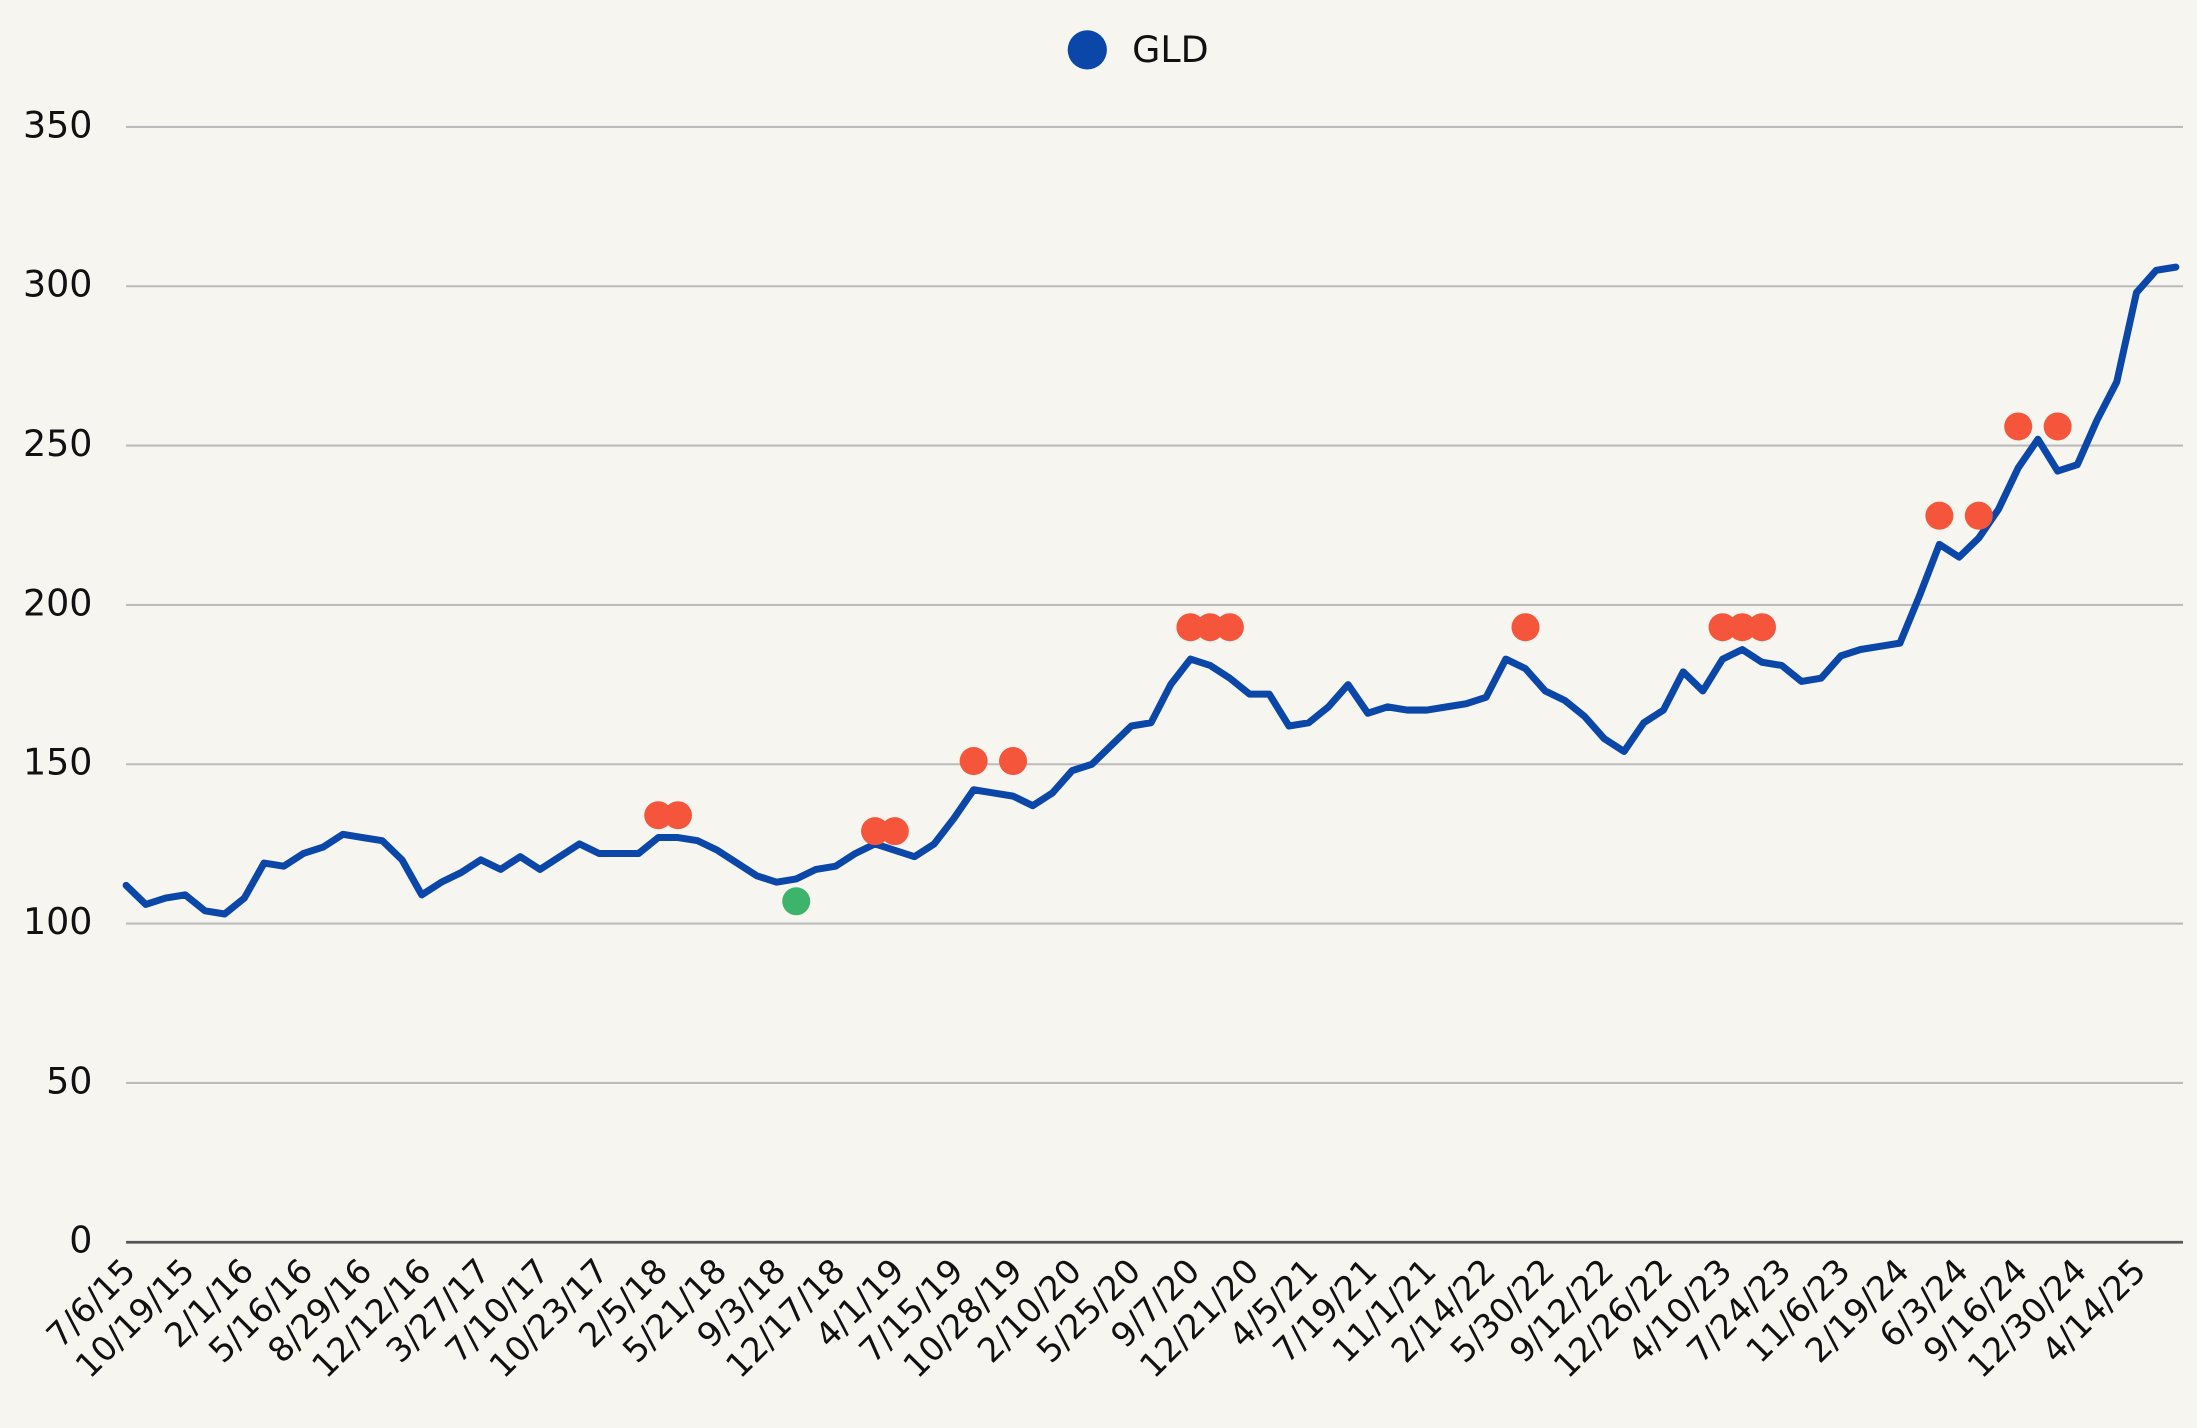 This screenshot has width=2197, height=1428. Describe the element at coordinates (58, 762) in the screenshot. I see `y-tick-label: 150` at that location.